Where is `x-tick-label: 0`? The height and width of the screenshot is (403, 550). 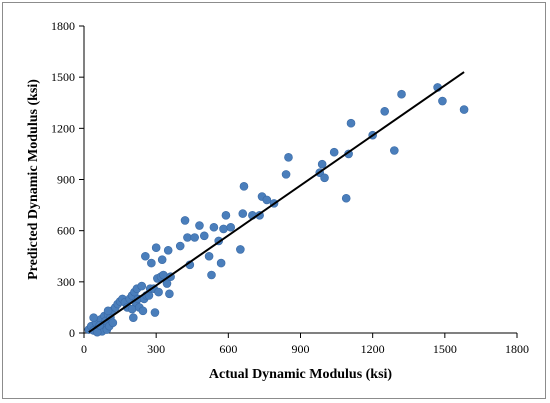 x-tick-label: 0 is located at coordinates (84, 349).